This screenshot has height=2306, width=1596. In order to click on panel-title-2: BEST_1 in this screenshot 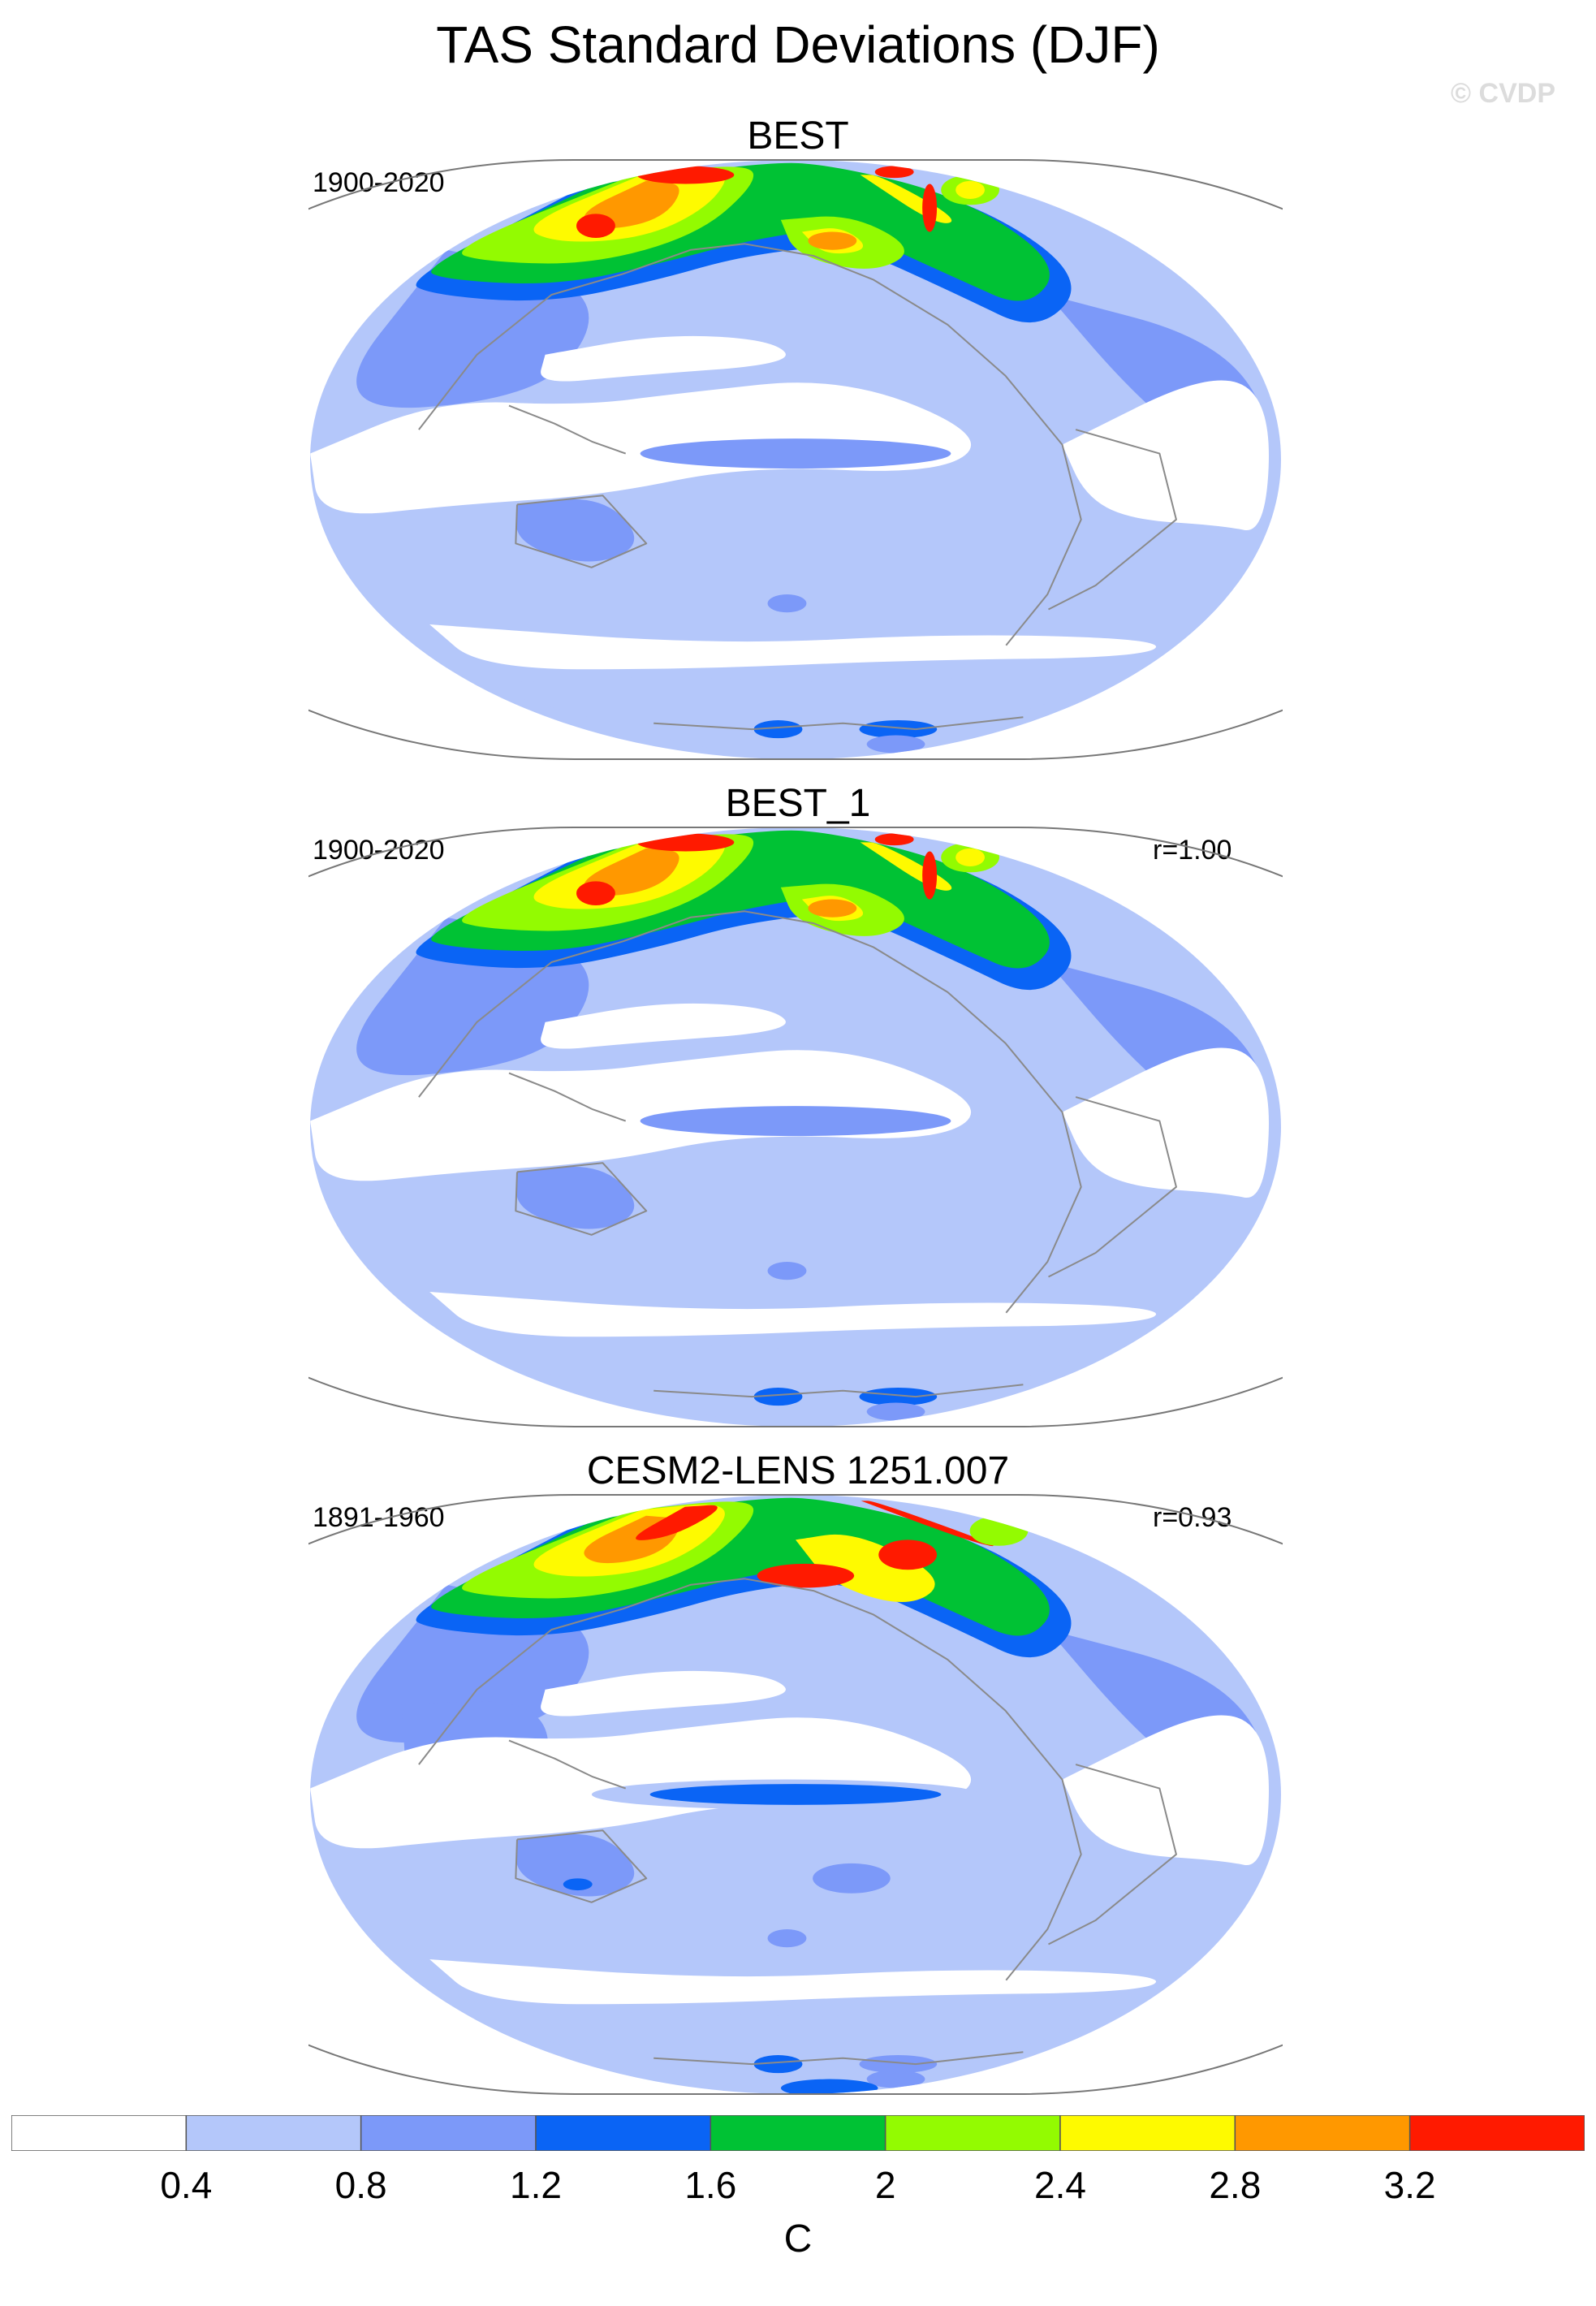, I will do `click(798, 803)`.